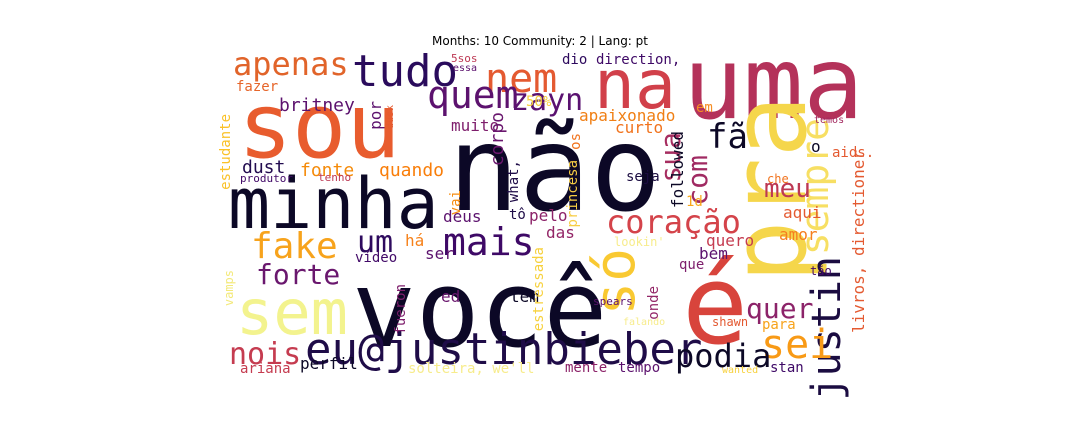  What do you see at coordinates (333, 204) in the screenshot?
I see `word: minha` at bounding box center [333, 204].